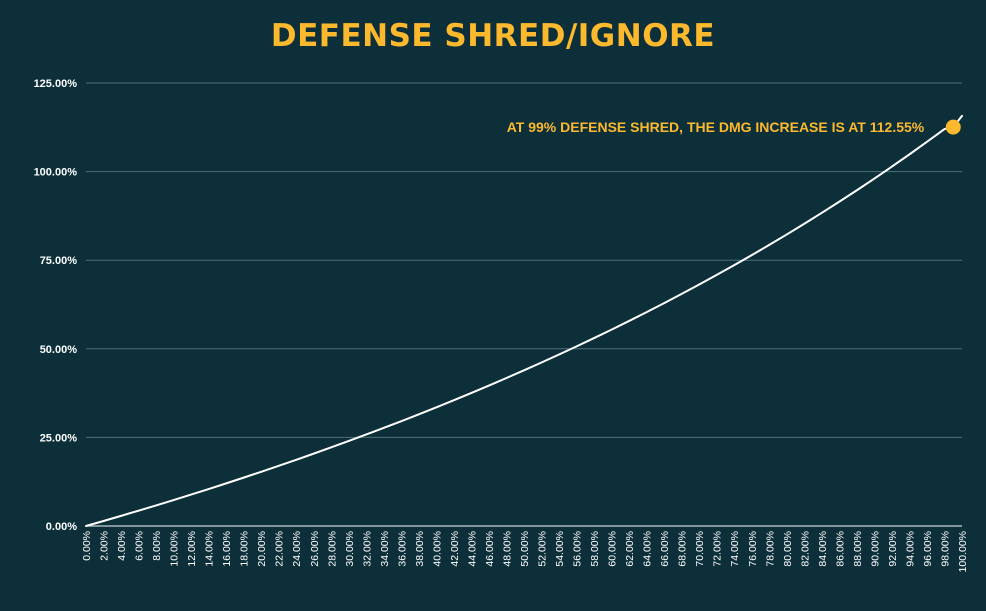 Image resolution: width=986 pixels, height=611 pixels. What do you see at coordinates (953, 127) in the screenshot?
I see `highlight-point` at bounding box center [953, 127].